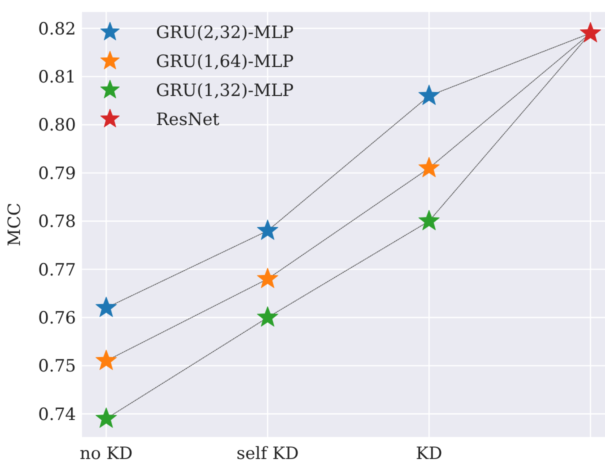 Image resolution: width=605 pixels, height=467 pixels. Describe the element at coordinates (57, 318) in the screenshot. I see `y-tick-label: 0.76` at that location.